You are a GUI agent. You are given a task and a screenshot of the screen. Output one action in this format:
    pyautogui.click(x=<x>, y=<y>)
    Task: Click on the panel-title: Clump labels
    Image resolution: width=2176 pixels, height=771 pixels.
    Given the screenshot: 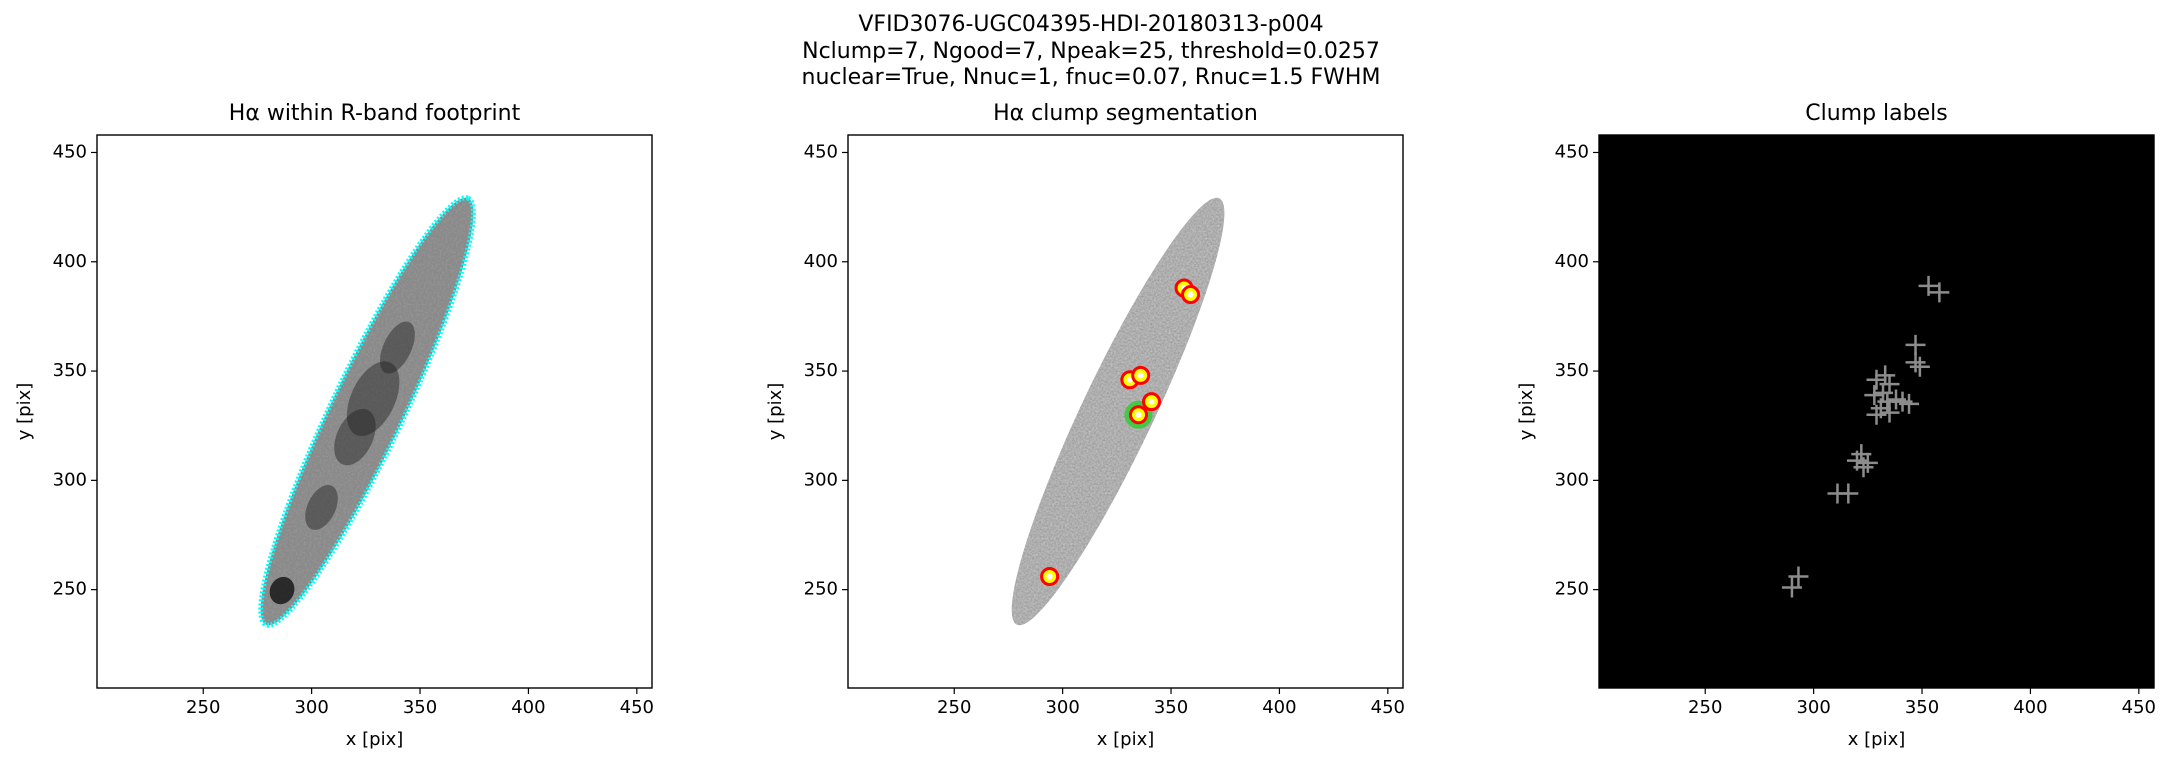 What is the action you would take?
    pyautogui.click(x=1876, y=113)
    